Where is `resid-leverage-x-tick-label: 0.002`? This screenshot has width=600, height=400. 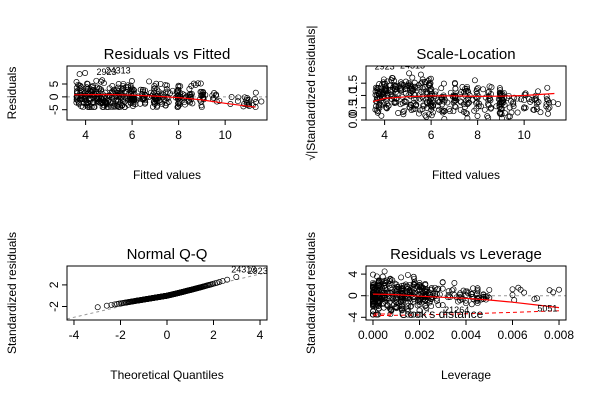 resid-leverage-x-tick-label: 0.002 is located at coordinates (419, 335).